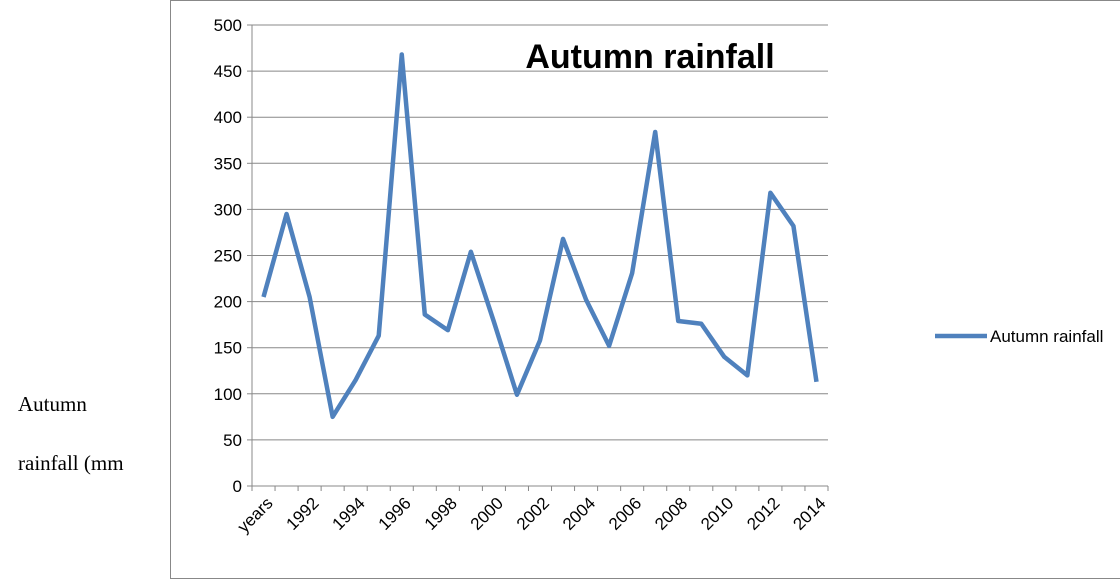 The height and width of the screenshot is (584, 1120). I want to click on y-tick-label: 500, so click(228, 25).